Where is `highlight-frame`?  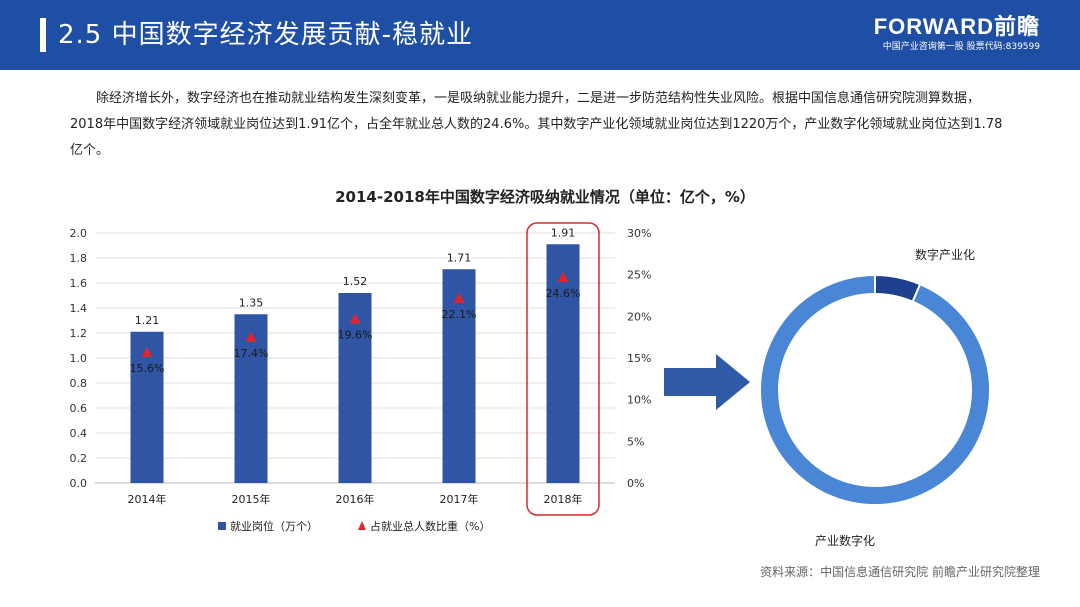
highlight-frame is located at coordinates (563, 369).